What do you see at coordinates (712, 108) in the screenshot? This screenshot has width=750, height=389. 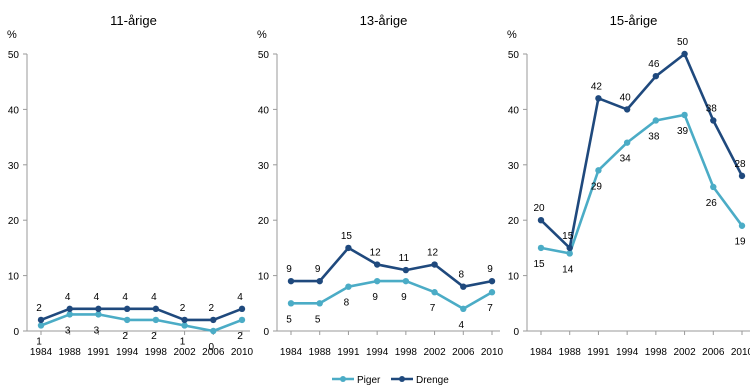 I see `data-label-drenge: 38` at bounding box center [712, 108].